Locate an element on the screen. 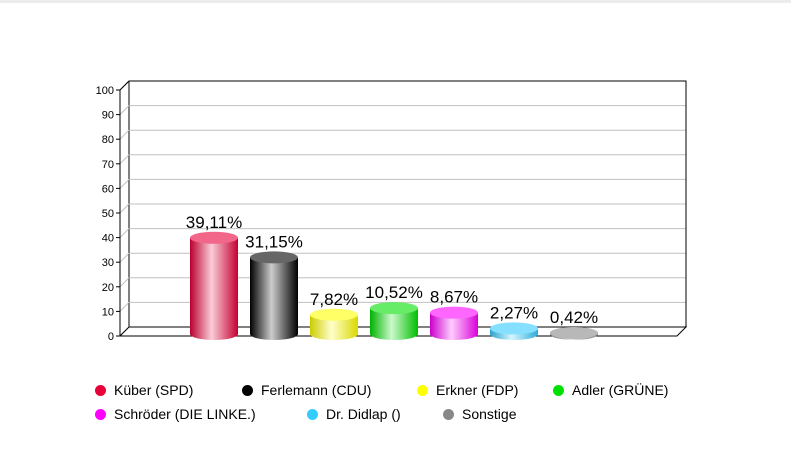 The image size is (791, 450). legend-label: Sonstige is located at coordinates (489, 414).